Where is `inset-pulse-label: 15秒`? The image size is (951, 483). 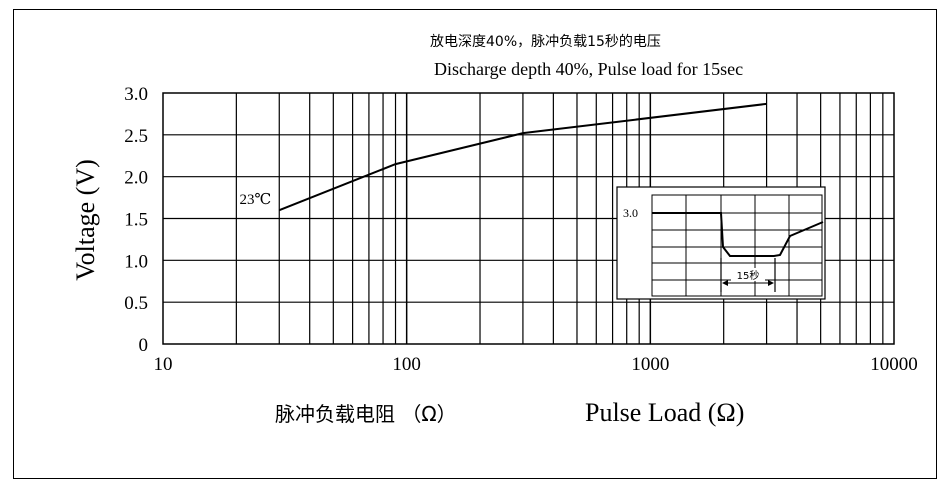
inset-pulse-label: 15秒 is located at coordinates (748, 275).